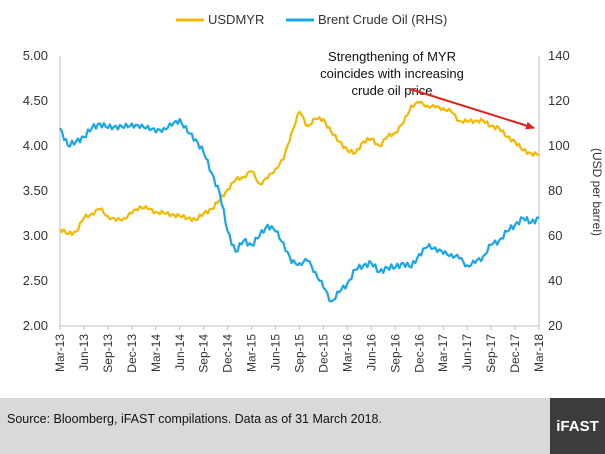  I want to click on x-tick-label: Sep-16, so click(395, 353).